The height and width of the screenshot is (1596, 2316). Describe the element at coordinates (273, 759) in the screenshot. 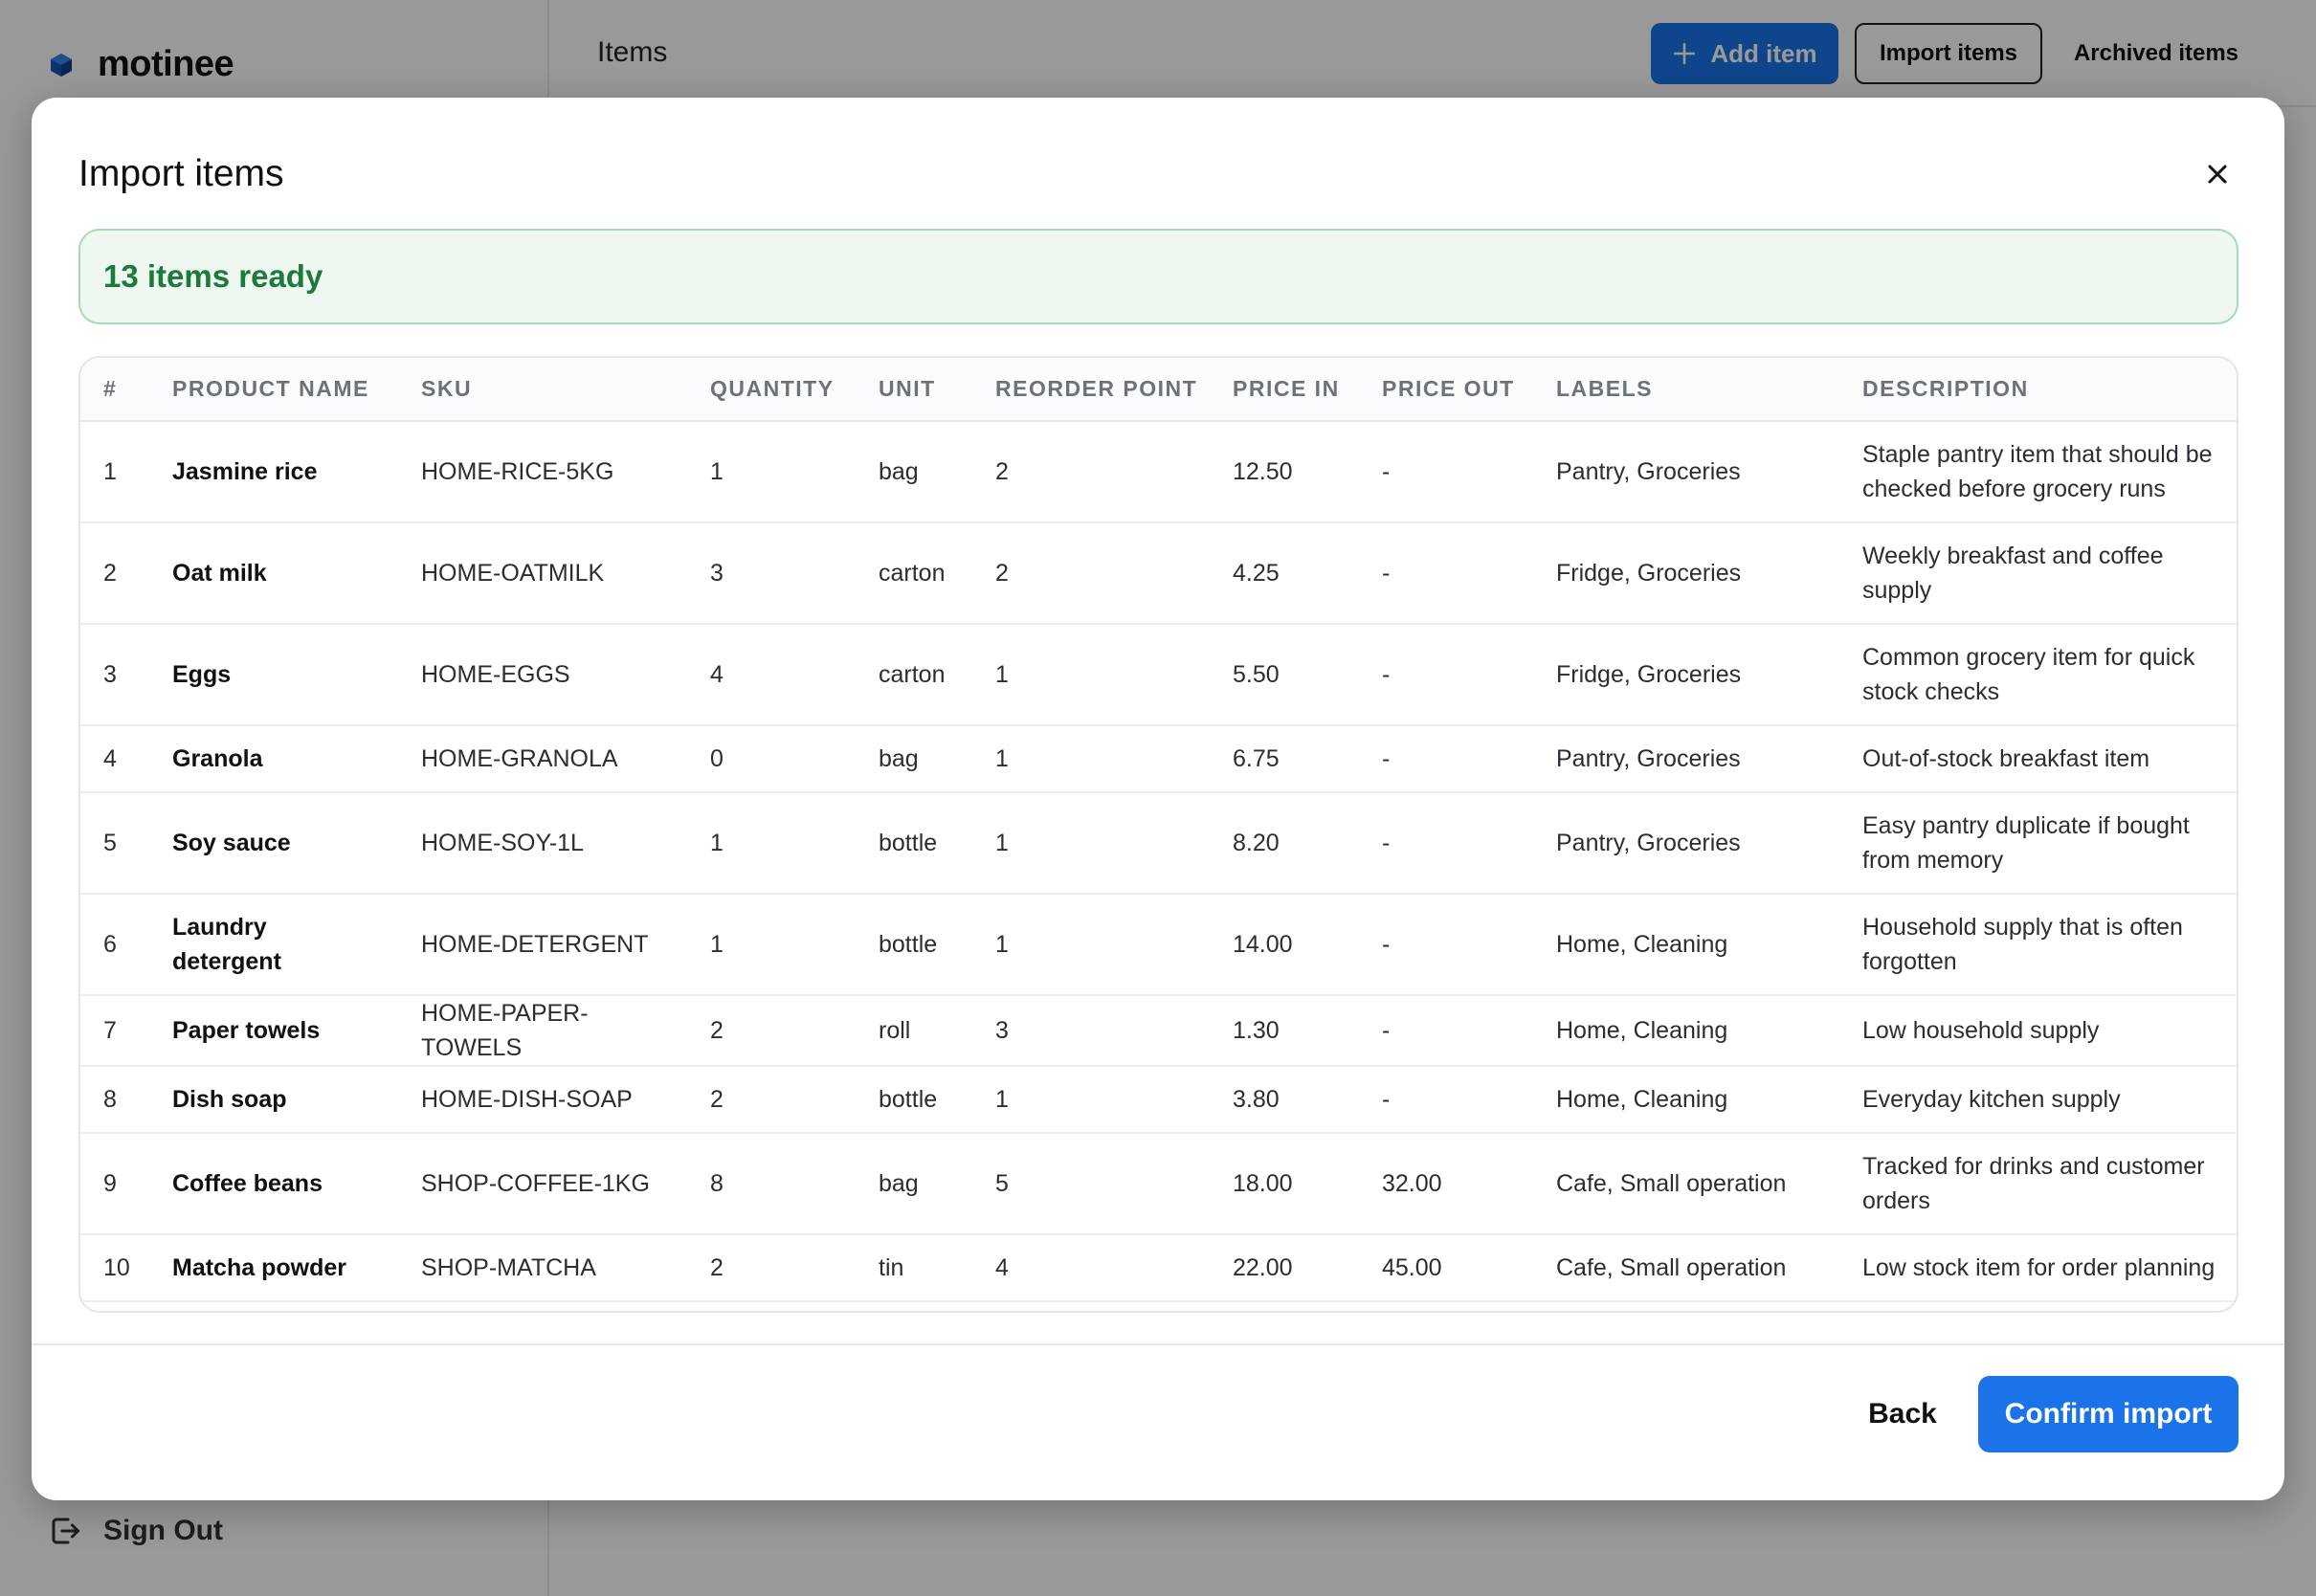

I see `product-name: Granola` at that location.